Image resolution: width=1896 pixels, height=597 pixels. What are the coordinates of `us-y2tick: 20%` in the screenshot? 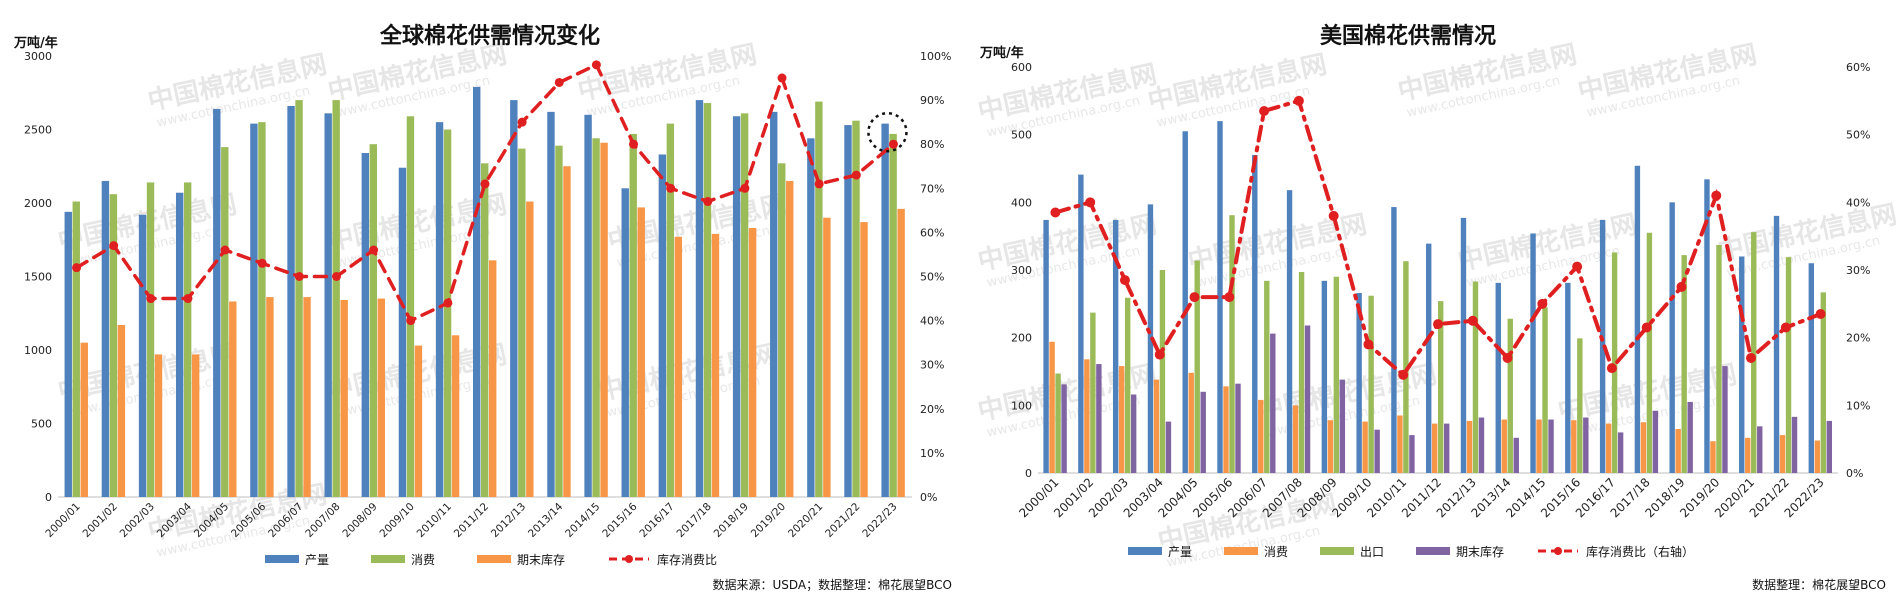 It's located at (1858, 338).